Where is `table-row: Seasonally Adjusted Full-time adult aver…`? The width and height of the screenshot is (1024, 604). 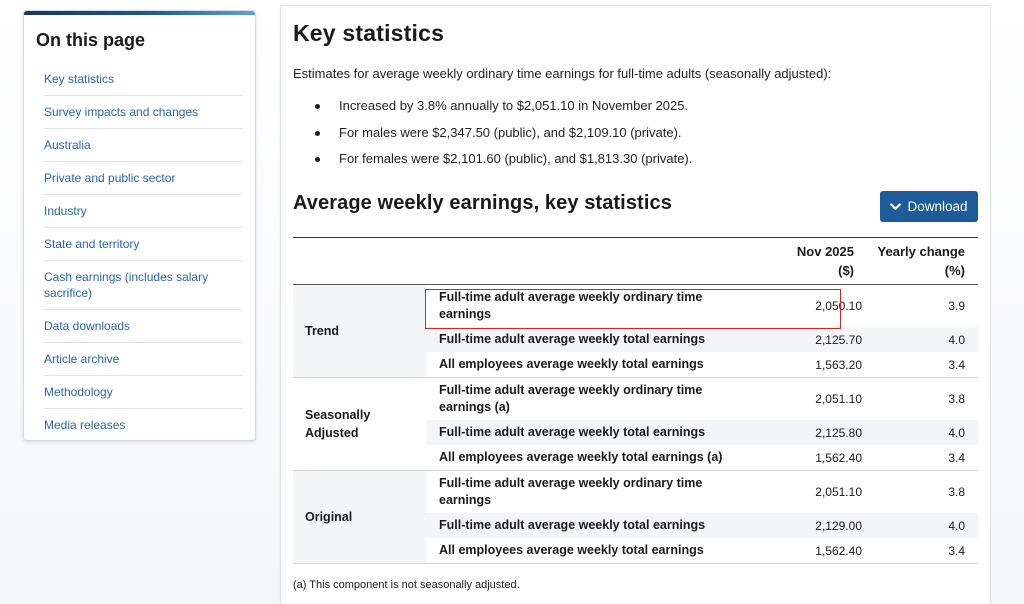
table-row: Seasonally Adjusted Full-time adult aver… is located at coordinates (635, 424).